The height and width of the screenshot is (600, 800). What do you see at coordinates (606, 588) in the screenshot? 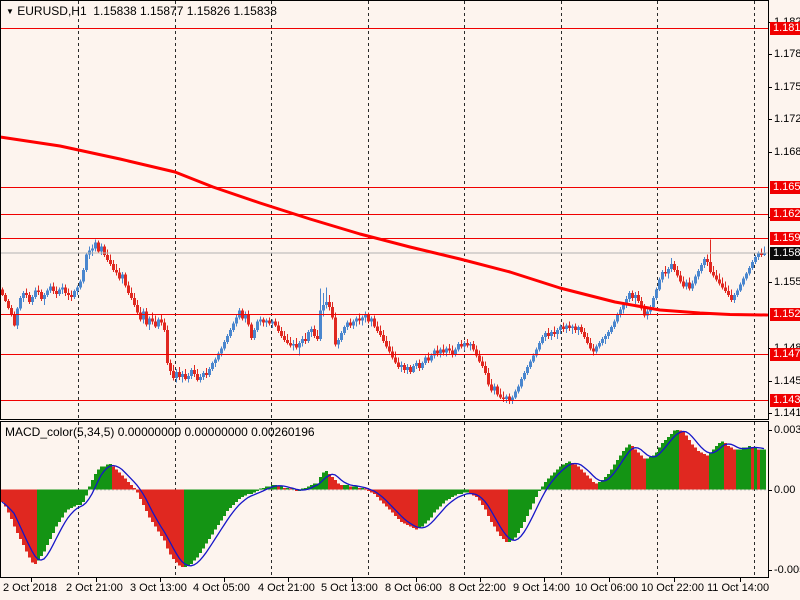
I see `time-tick-label: 10 Oct 06:00` at bounding box center [606, 588].